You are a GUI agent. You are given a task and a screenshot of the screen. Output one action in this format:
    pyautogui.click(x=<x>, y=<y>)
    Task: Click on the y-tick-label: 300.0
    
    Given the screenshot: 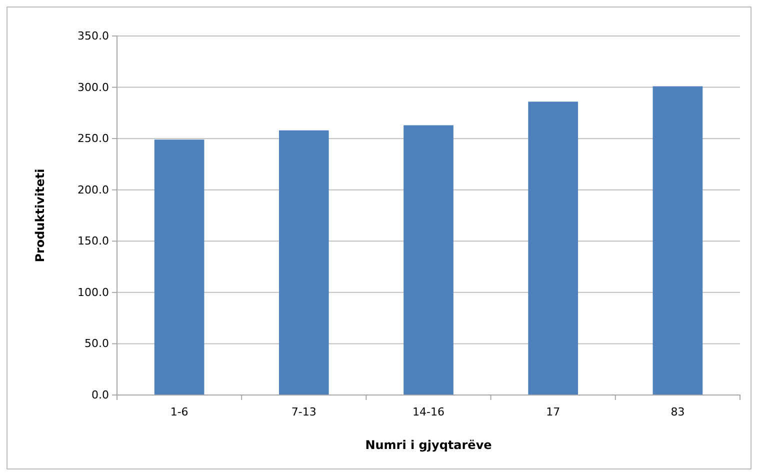 What is the action you would take?
    pyautogui.click(x=93, y=87)
    